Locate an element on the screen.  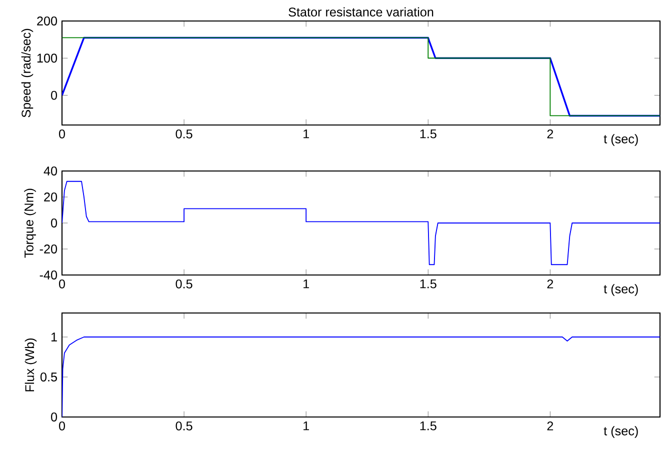
chart-title: Stator resistance variation is located at coordinates (361, 12).